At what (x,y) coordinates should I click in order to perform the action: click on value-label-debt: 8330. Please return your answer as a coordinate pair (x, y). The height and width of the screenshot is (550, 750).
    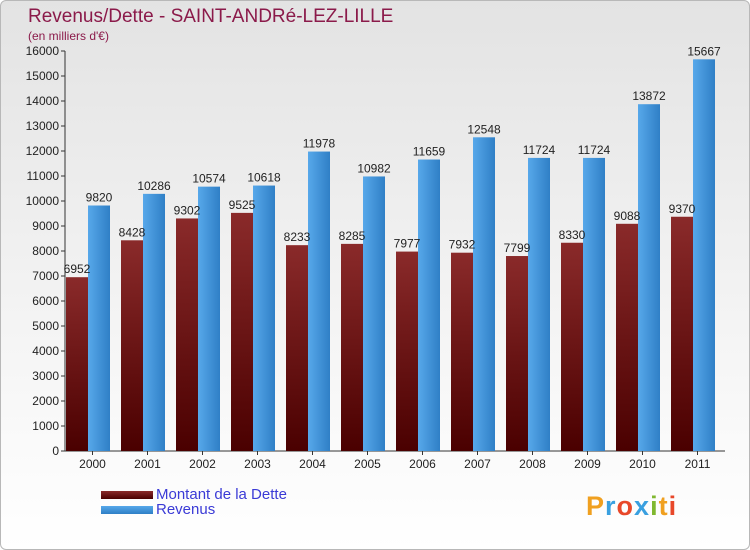
    Looking at the image, I should click on (572, 235).